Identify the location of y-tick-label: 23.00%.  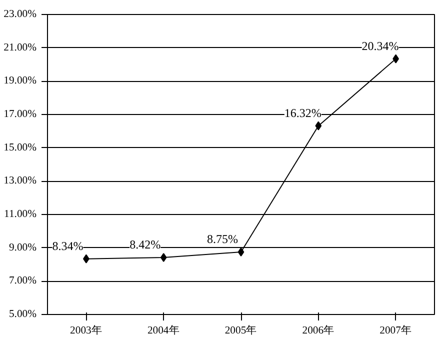
(20, 14).